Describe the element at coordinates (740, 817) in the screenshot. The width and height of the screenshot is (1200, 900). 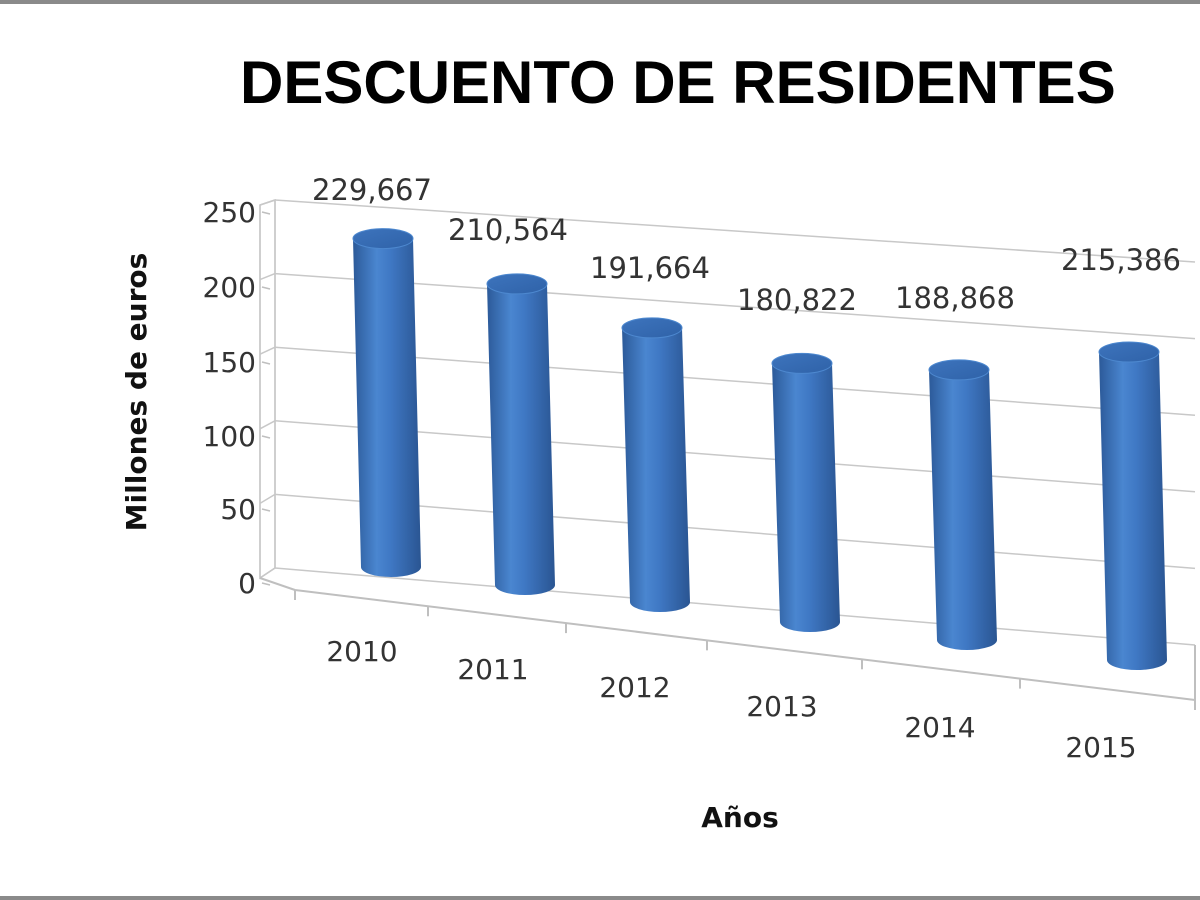
I see `x-axis-title: Años` at that location.